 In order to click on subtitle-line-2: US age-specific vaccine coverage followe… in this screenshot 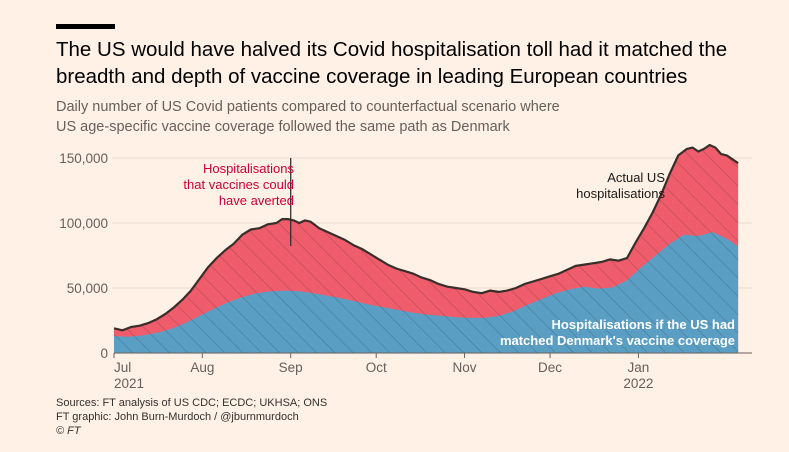, I will do `click(283, 127)`.